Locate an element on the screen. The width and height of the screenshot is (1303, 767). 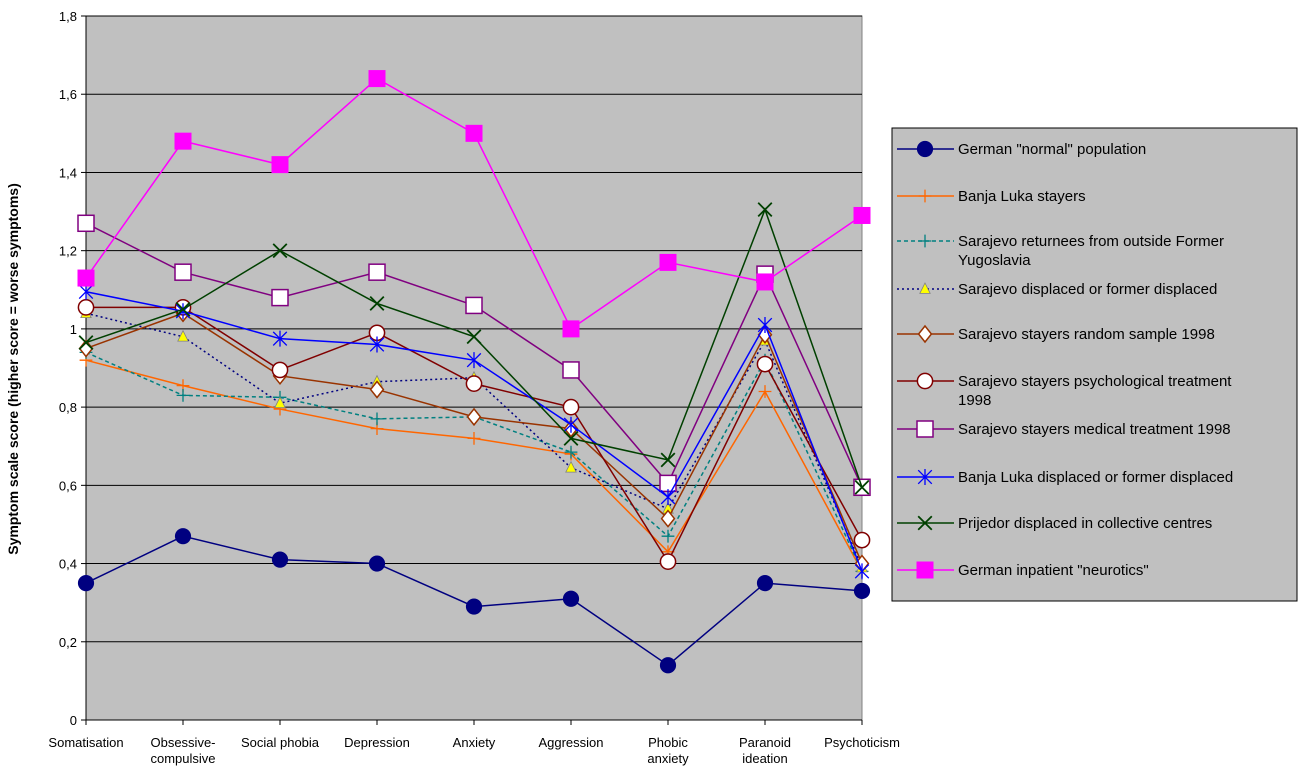
x-tick-label: Paranoid ideation is located at coordinates (765, 750).